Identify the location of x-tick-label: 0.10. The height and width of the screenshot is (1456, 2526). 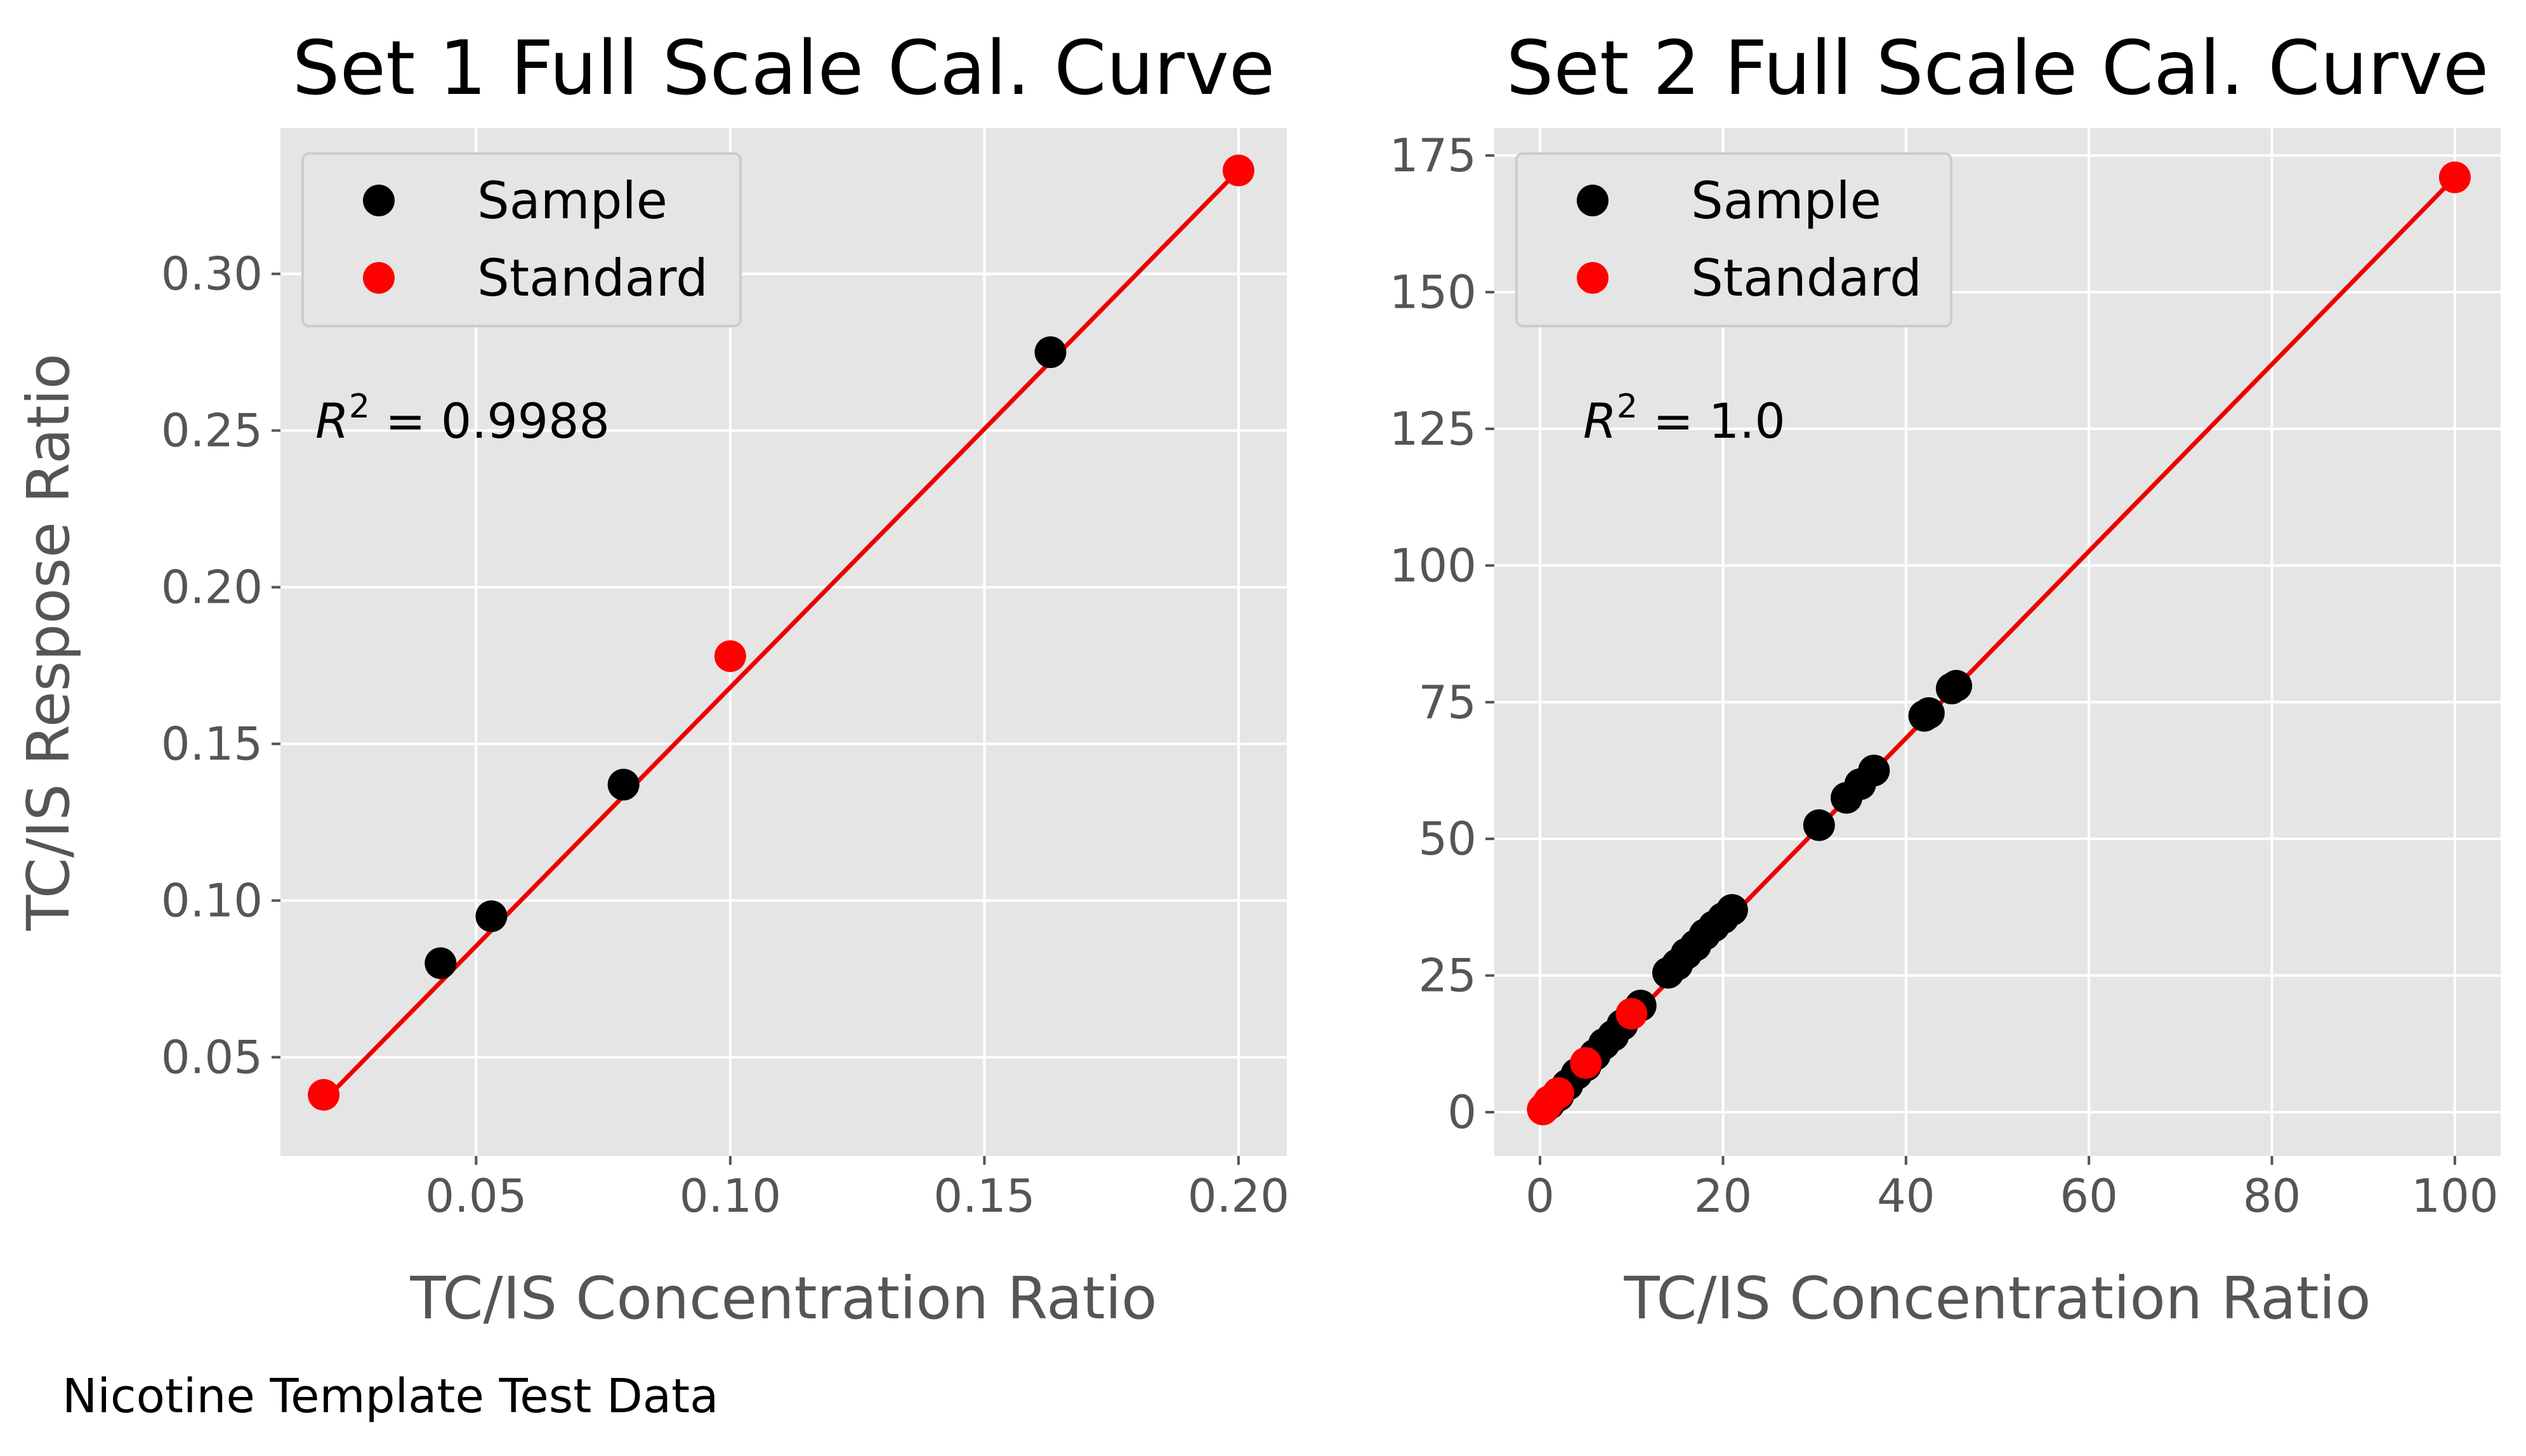
(730, 1196).